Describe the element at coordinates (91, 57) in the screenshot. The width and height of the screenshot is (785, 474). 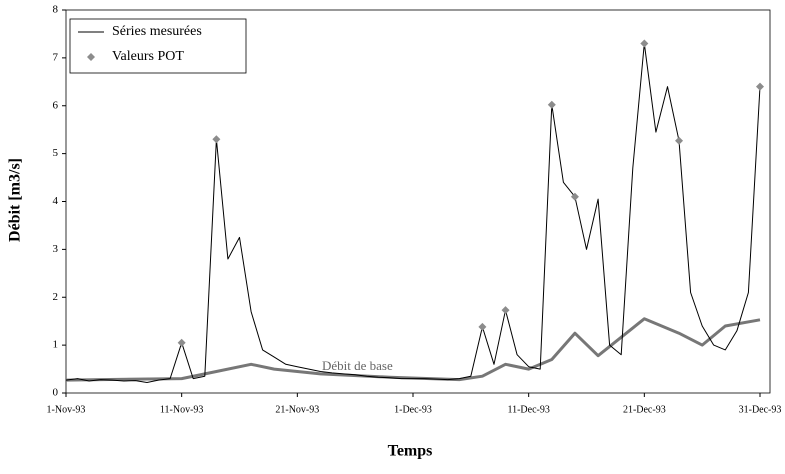
I see `legend-marker` at that location.